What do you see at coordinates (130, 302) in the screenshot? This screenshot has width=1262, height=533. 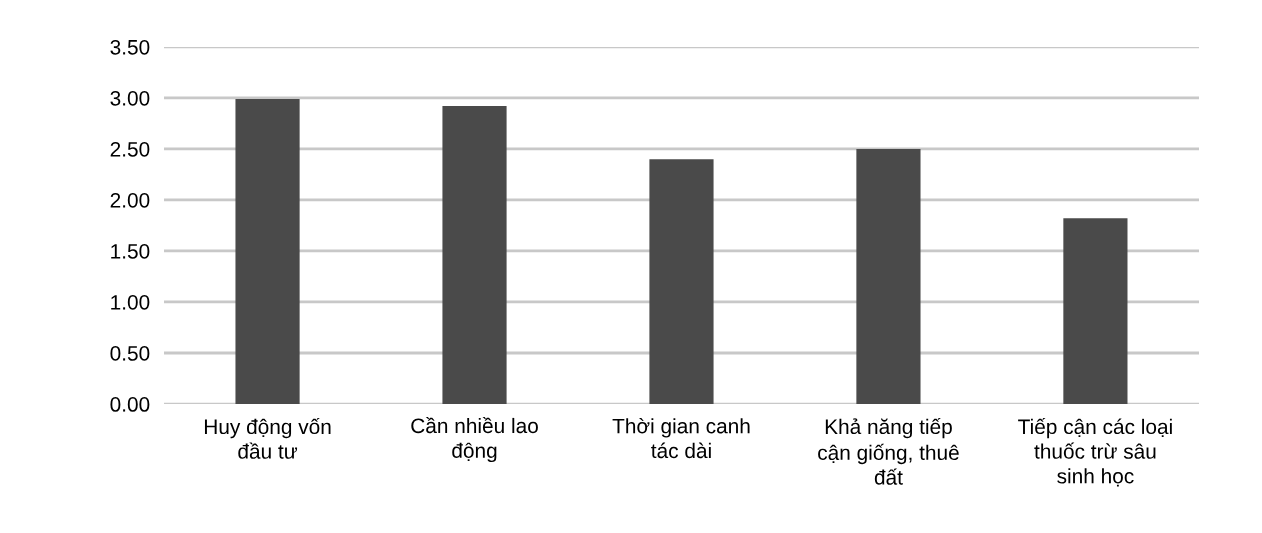 I see `y-tick-label: 1.00` at bounding box center [130, 302].